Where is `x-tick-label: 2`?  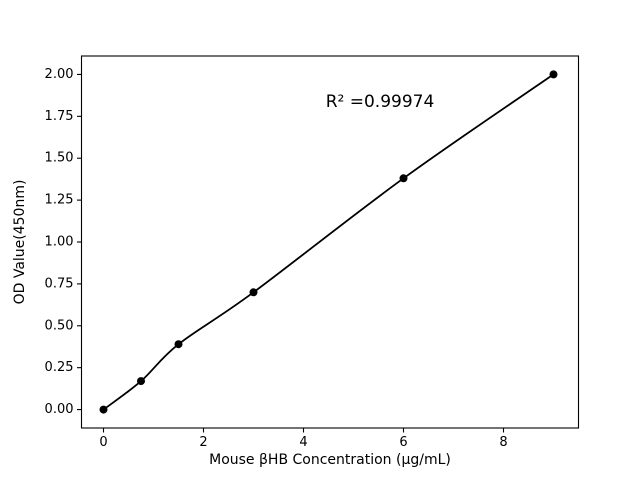
x-tick-label: 2 is located at coordinates (203, 442).